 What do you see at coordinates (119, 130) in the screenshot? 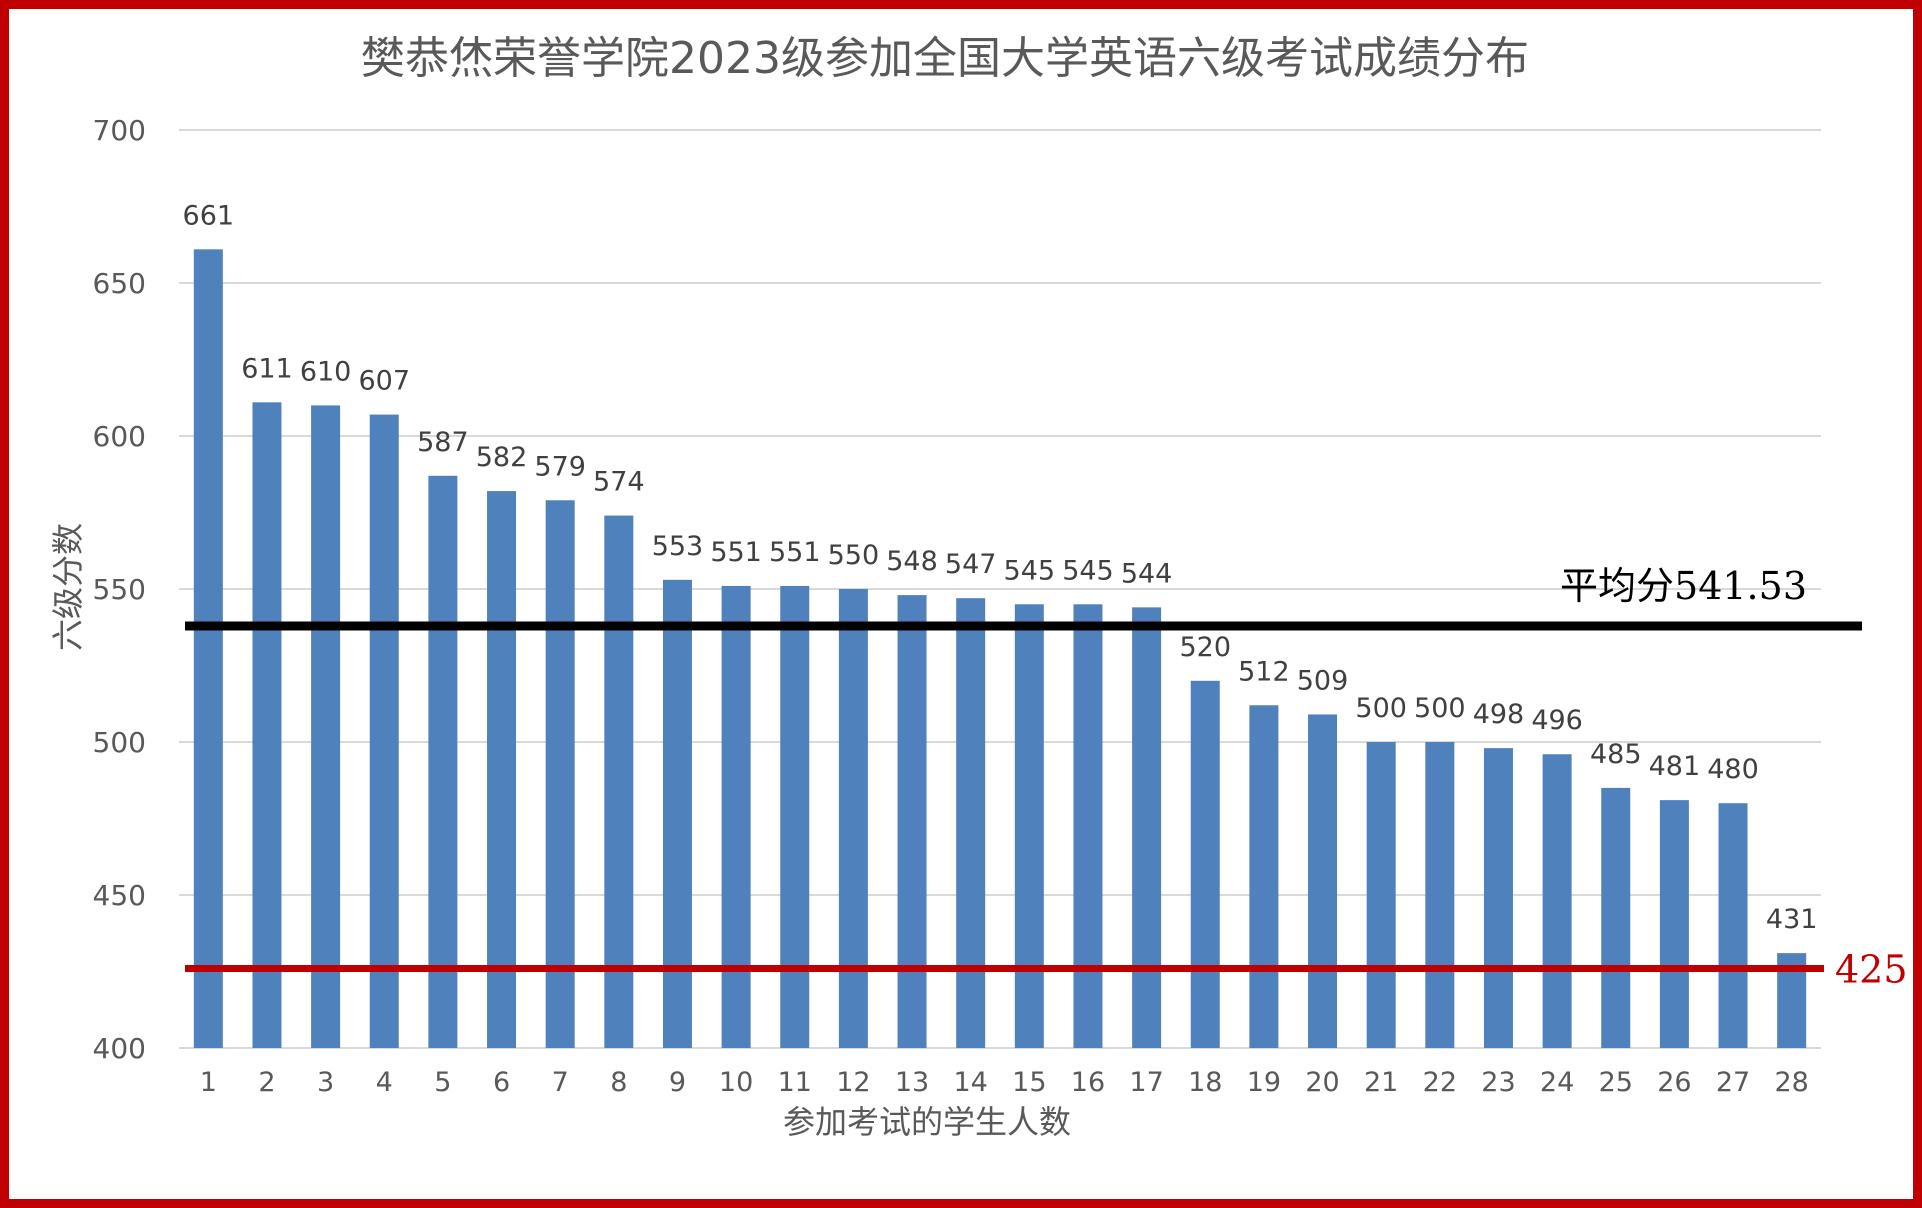
I see `y-tick-label: 700` at bounding box center [119, 130].